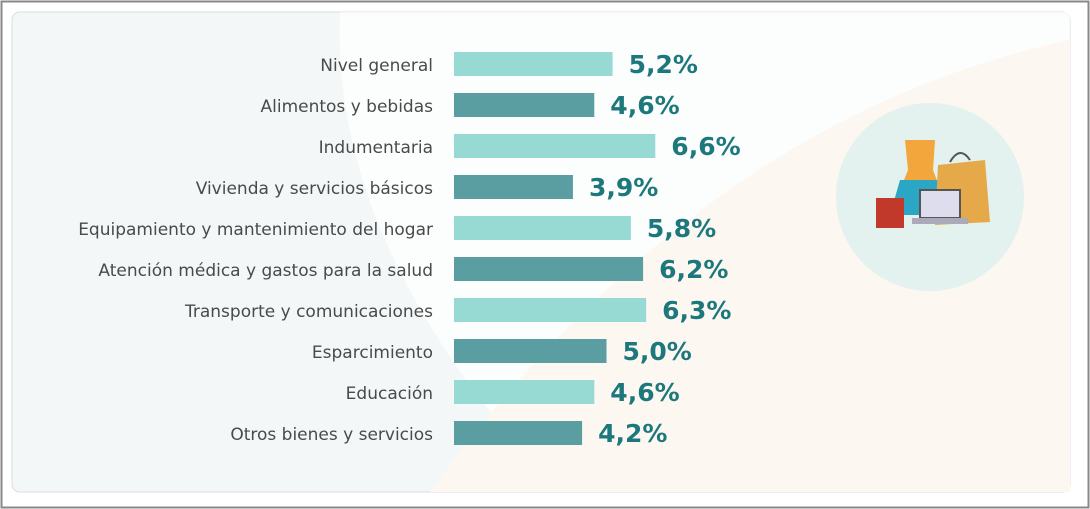 This screenshot has height=509, width=1090. I want to click on category-label: Equipamiento y mantenimiento del hogar, so click(255, 230).